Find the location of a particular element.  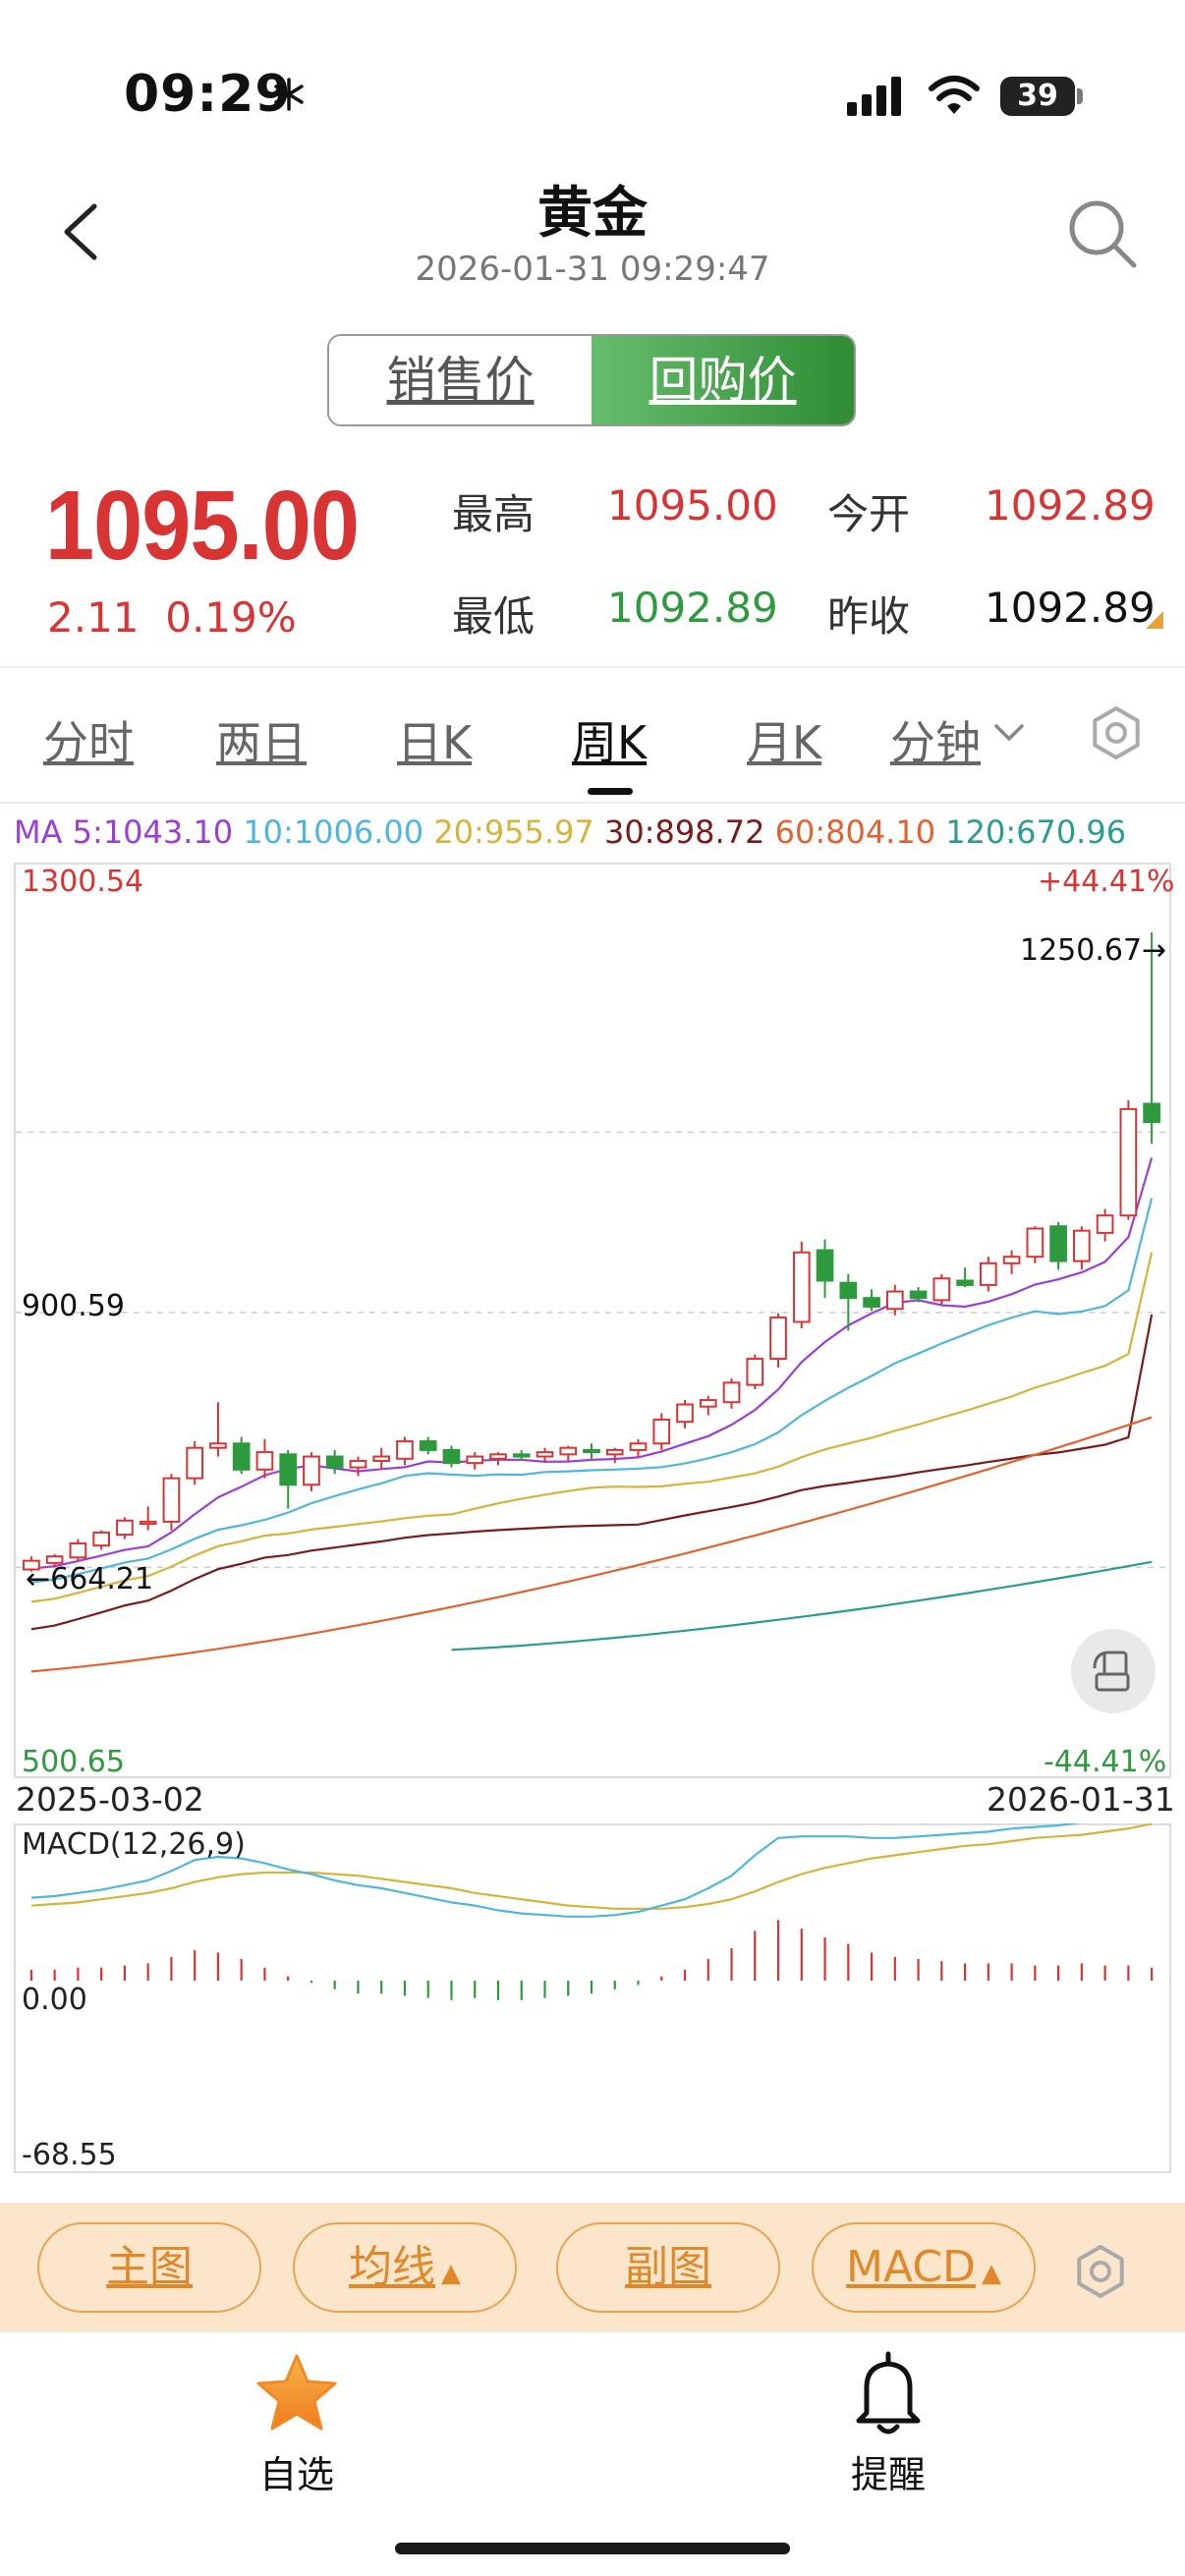

tab-monthly-k: 月K is located at coordinates (784, 742).